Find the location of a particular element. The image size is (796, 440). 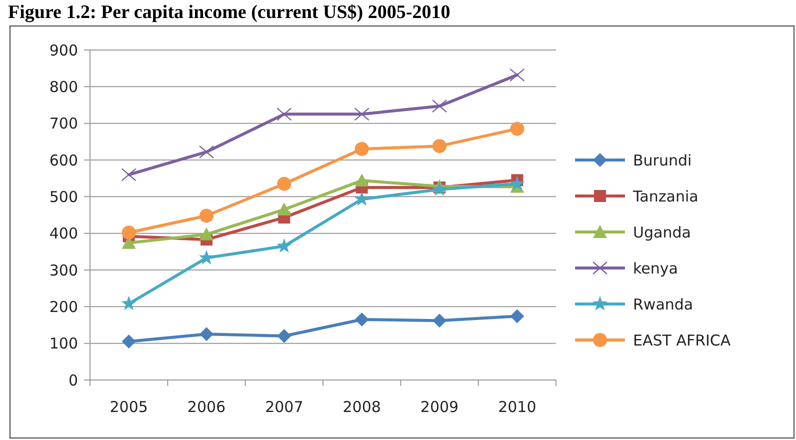

y-tick-label: 300 is located at coordinates (63, 270).